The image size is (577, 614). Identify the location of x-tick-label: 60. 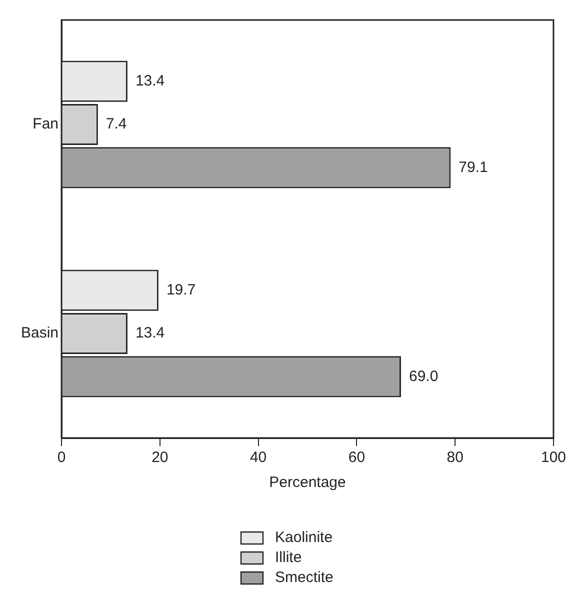
(357, 457).